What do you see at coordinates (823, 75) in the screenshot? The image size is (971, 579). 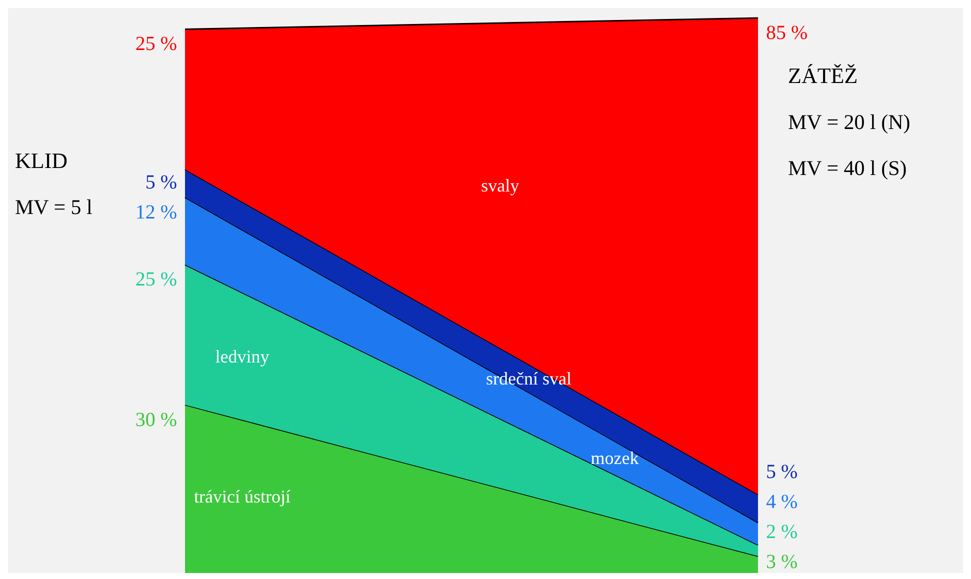 I see `x-tick-label: ZÁTĚŽ` at bounding box center [823, 75].